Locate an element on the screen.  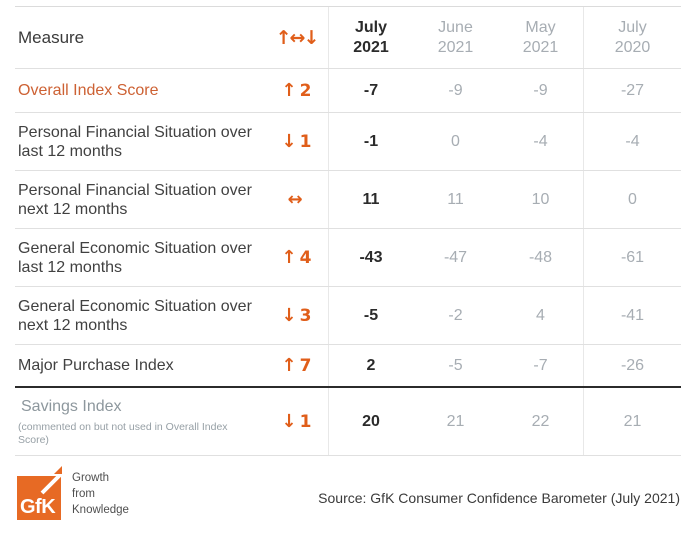
change-value: 3 is located at coordinates (305, 315).